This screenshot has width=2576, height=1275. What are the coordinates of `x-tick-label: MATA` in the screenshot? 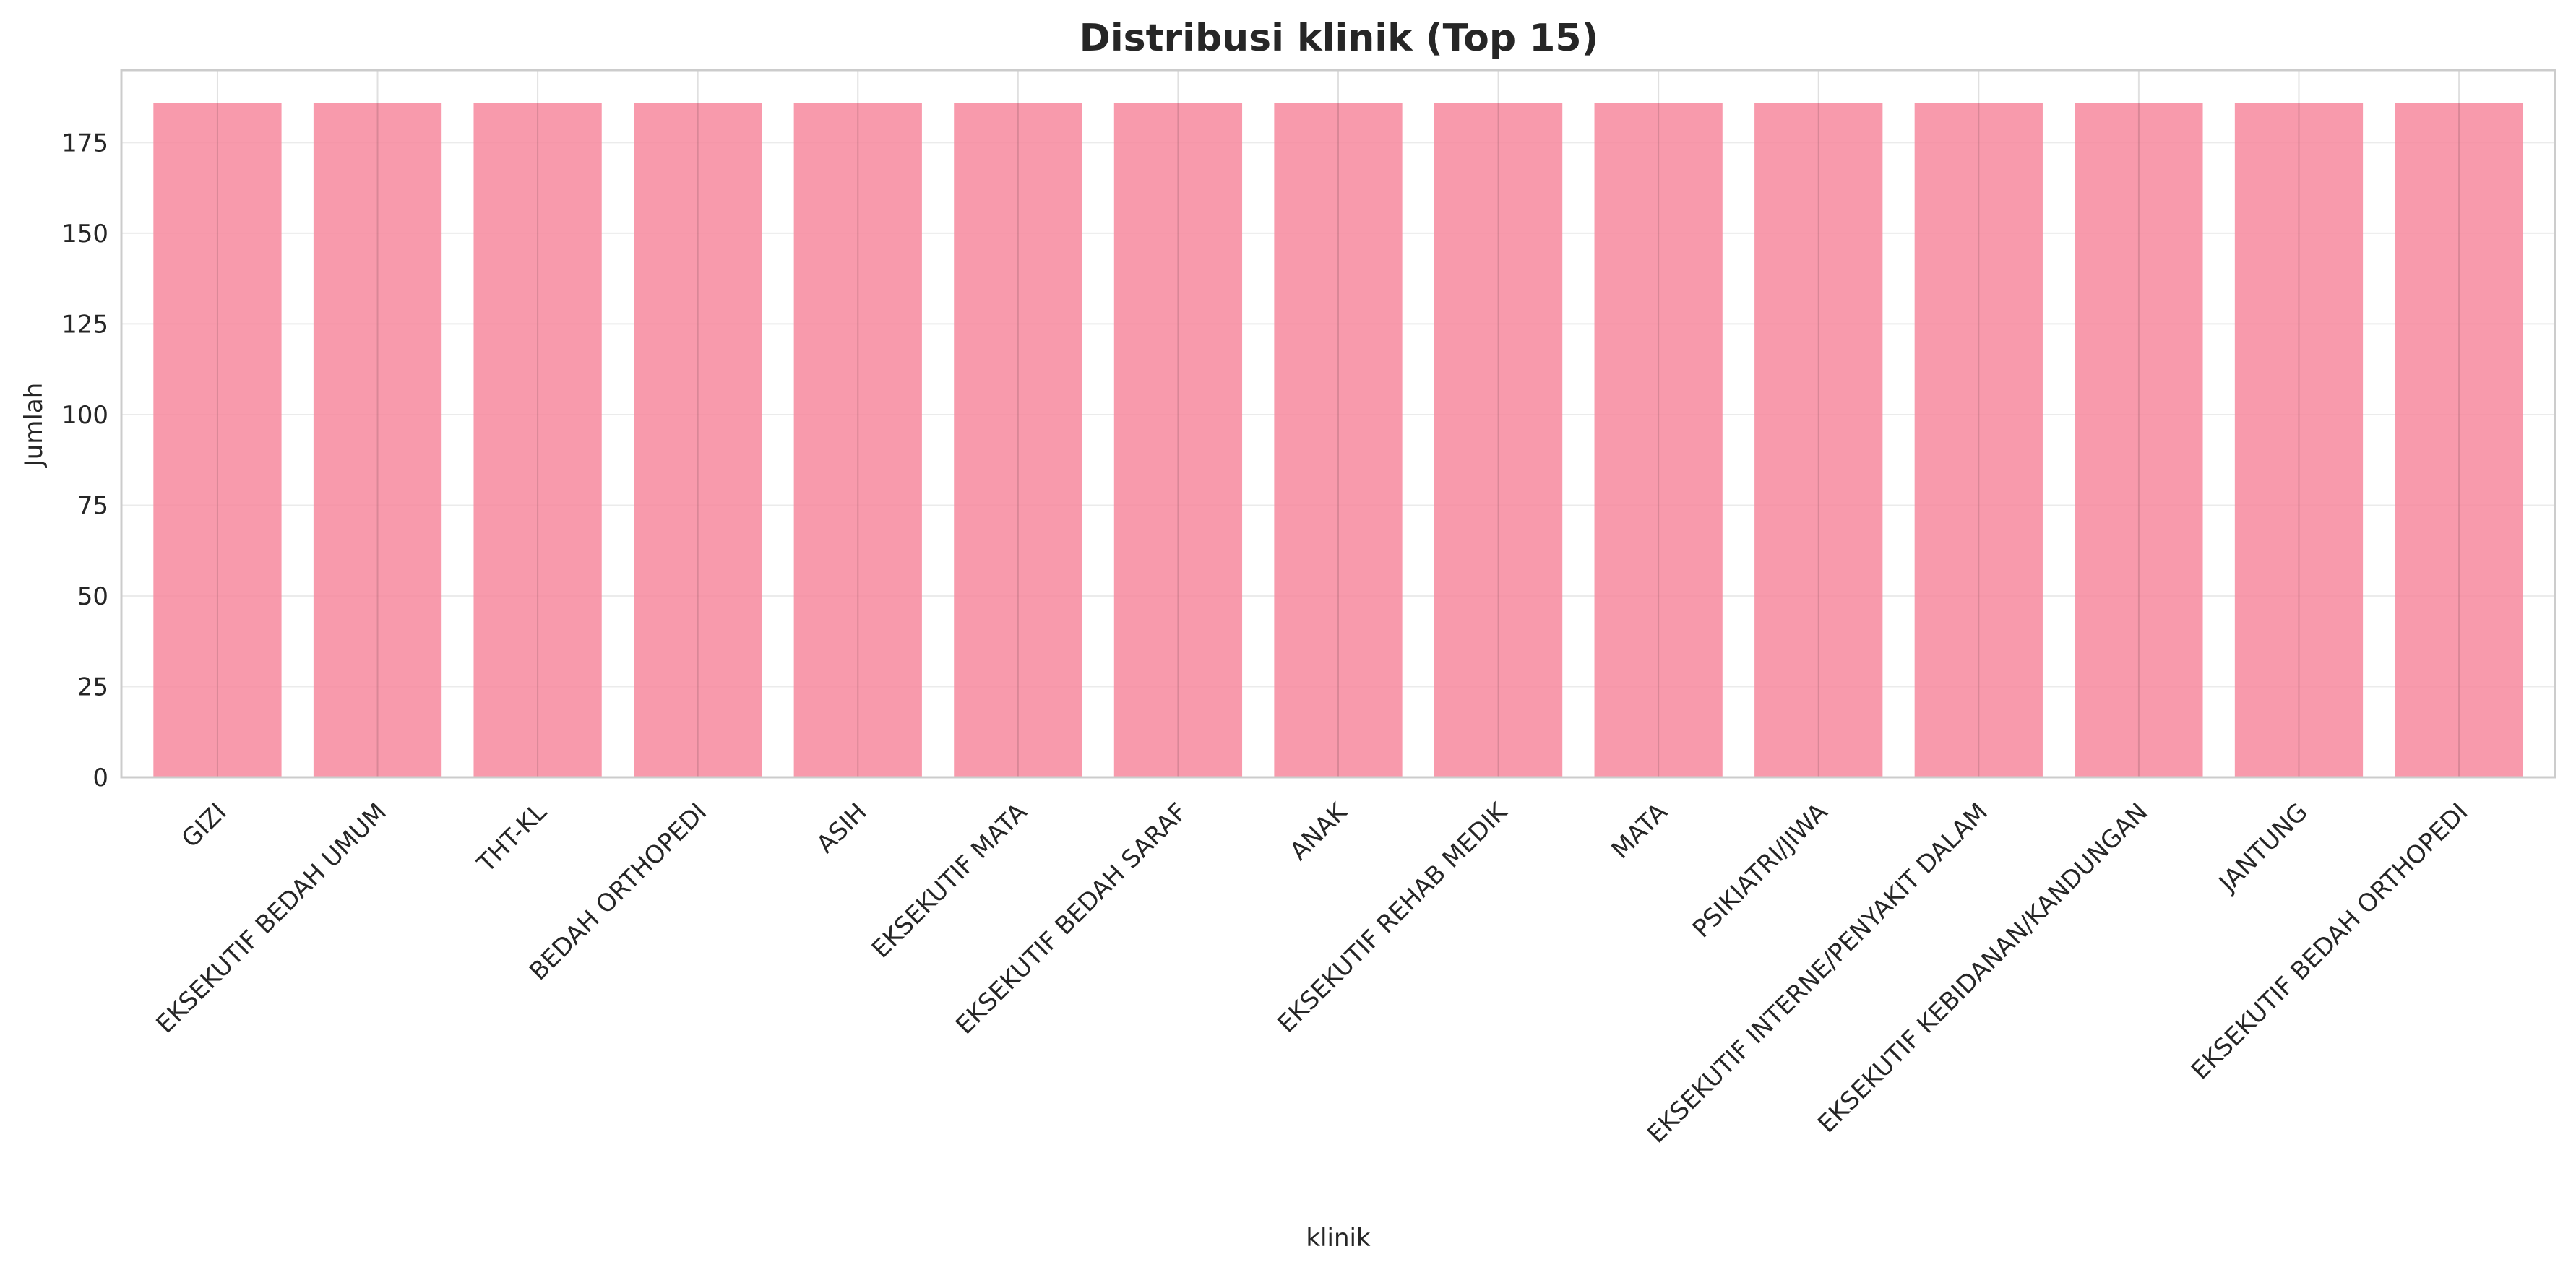 It's located at (1639, 831).